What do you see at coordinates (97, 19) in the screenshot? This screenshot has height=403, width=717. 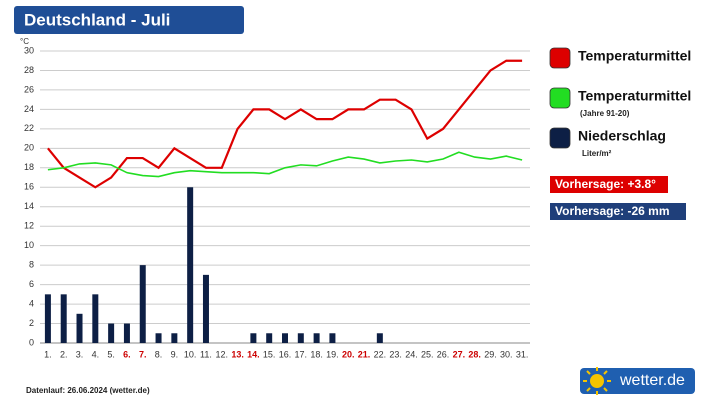 I see `chart-title: Deutschland - Juli` at bounding box center [97, 19].